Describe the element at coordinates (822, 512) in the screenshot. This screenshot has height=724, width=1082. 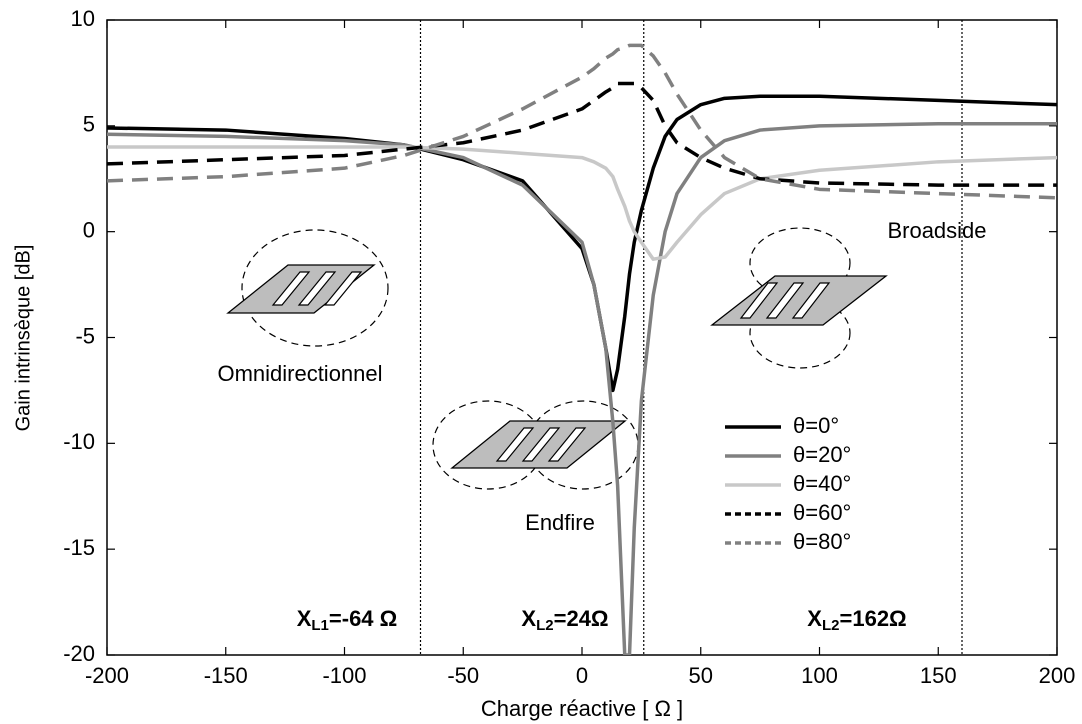
I see `legend-label: θ=60°` at that location.